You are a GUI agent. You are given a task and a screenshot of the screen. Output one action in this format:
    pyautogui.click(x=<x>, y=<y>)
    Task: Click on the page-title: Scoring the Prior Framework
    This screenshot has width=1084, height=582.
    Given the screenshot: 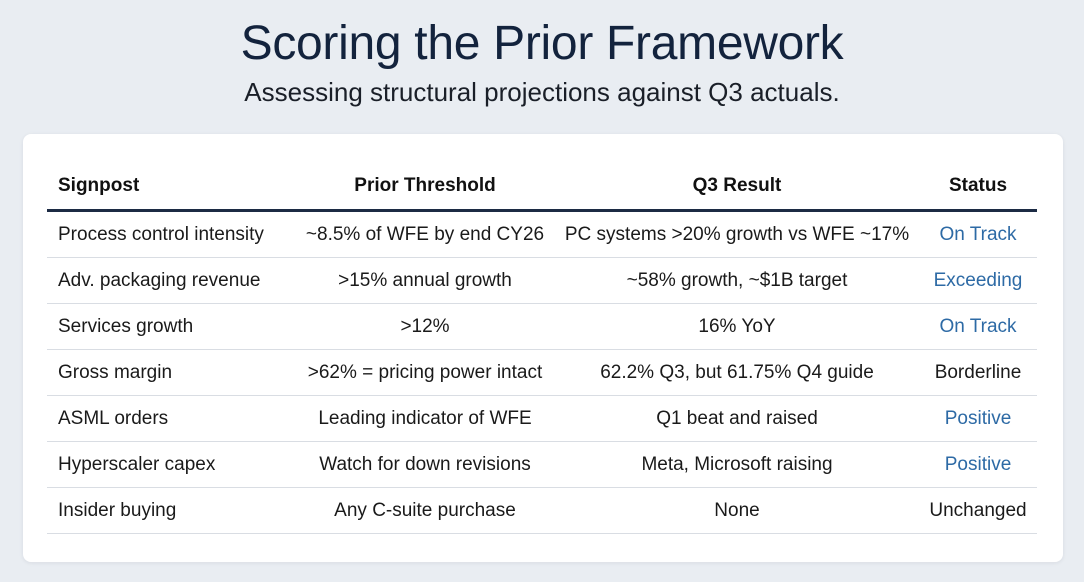 What is the action you would take?
    pyautogui.click(x=542, y=43)
    